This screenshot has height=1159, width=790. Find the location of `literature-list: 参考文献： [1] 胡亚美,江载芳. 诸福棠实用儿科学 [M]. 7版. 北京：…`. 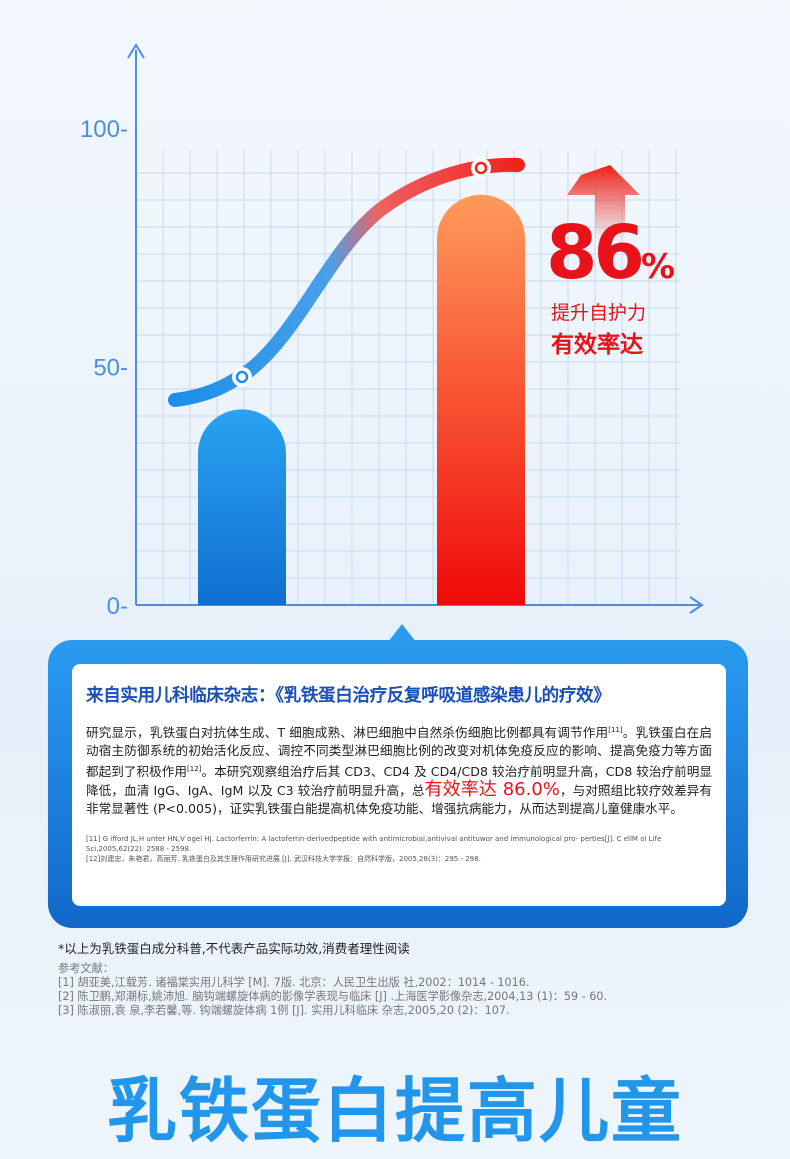

literature-list: 参考文献： [1] 胡亚美,江载芳. 诸福棠实用儿科学 [M]. 7版. 北京：… is located at coordinates (333, 989).